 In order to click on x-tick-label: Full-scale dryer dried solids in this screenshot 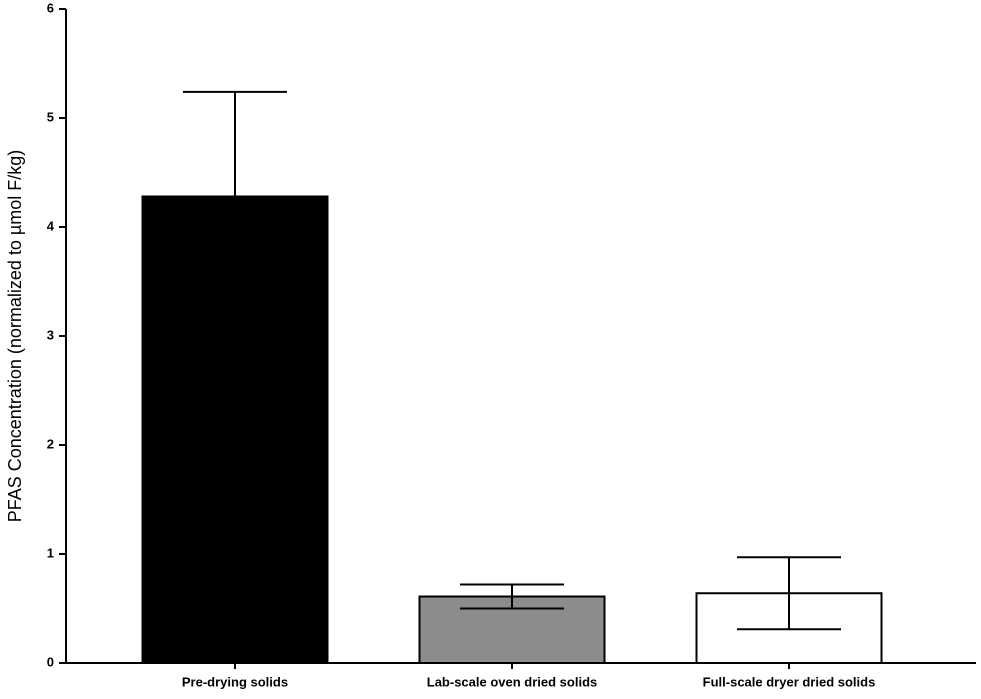, I will do `click(789, 681)`.